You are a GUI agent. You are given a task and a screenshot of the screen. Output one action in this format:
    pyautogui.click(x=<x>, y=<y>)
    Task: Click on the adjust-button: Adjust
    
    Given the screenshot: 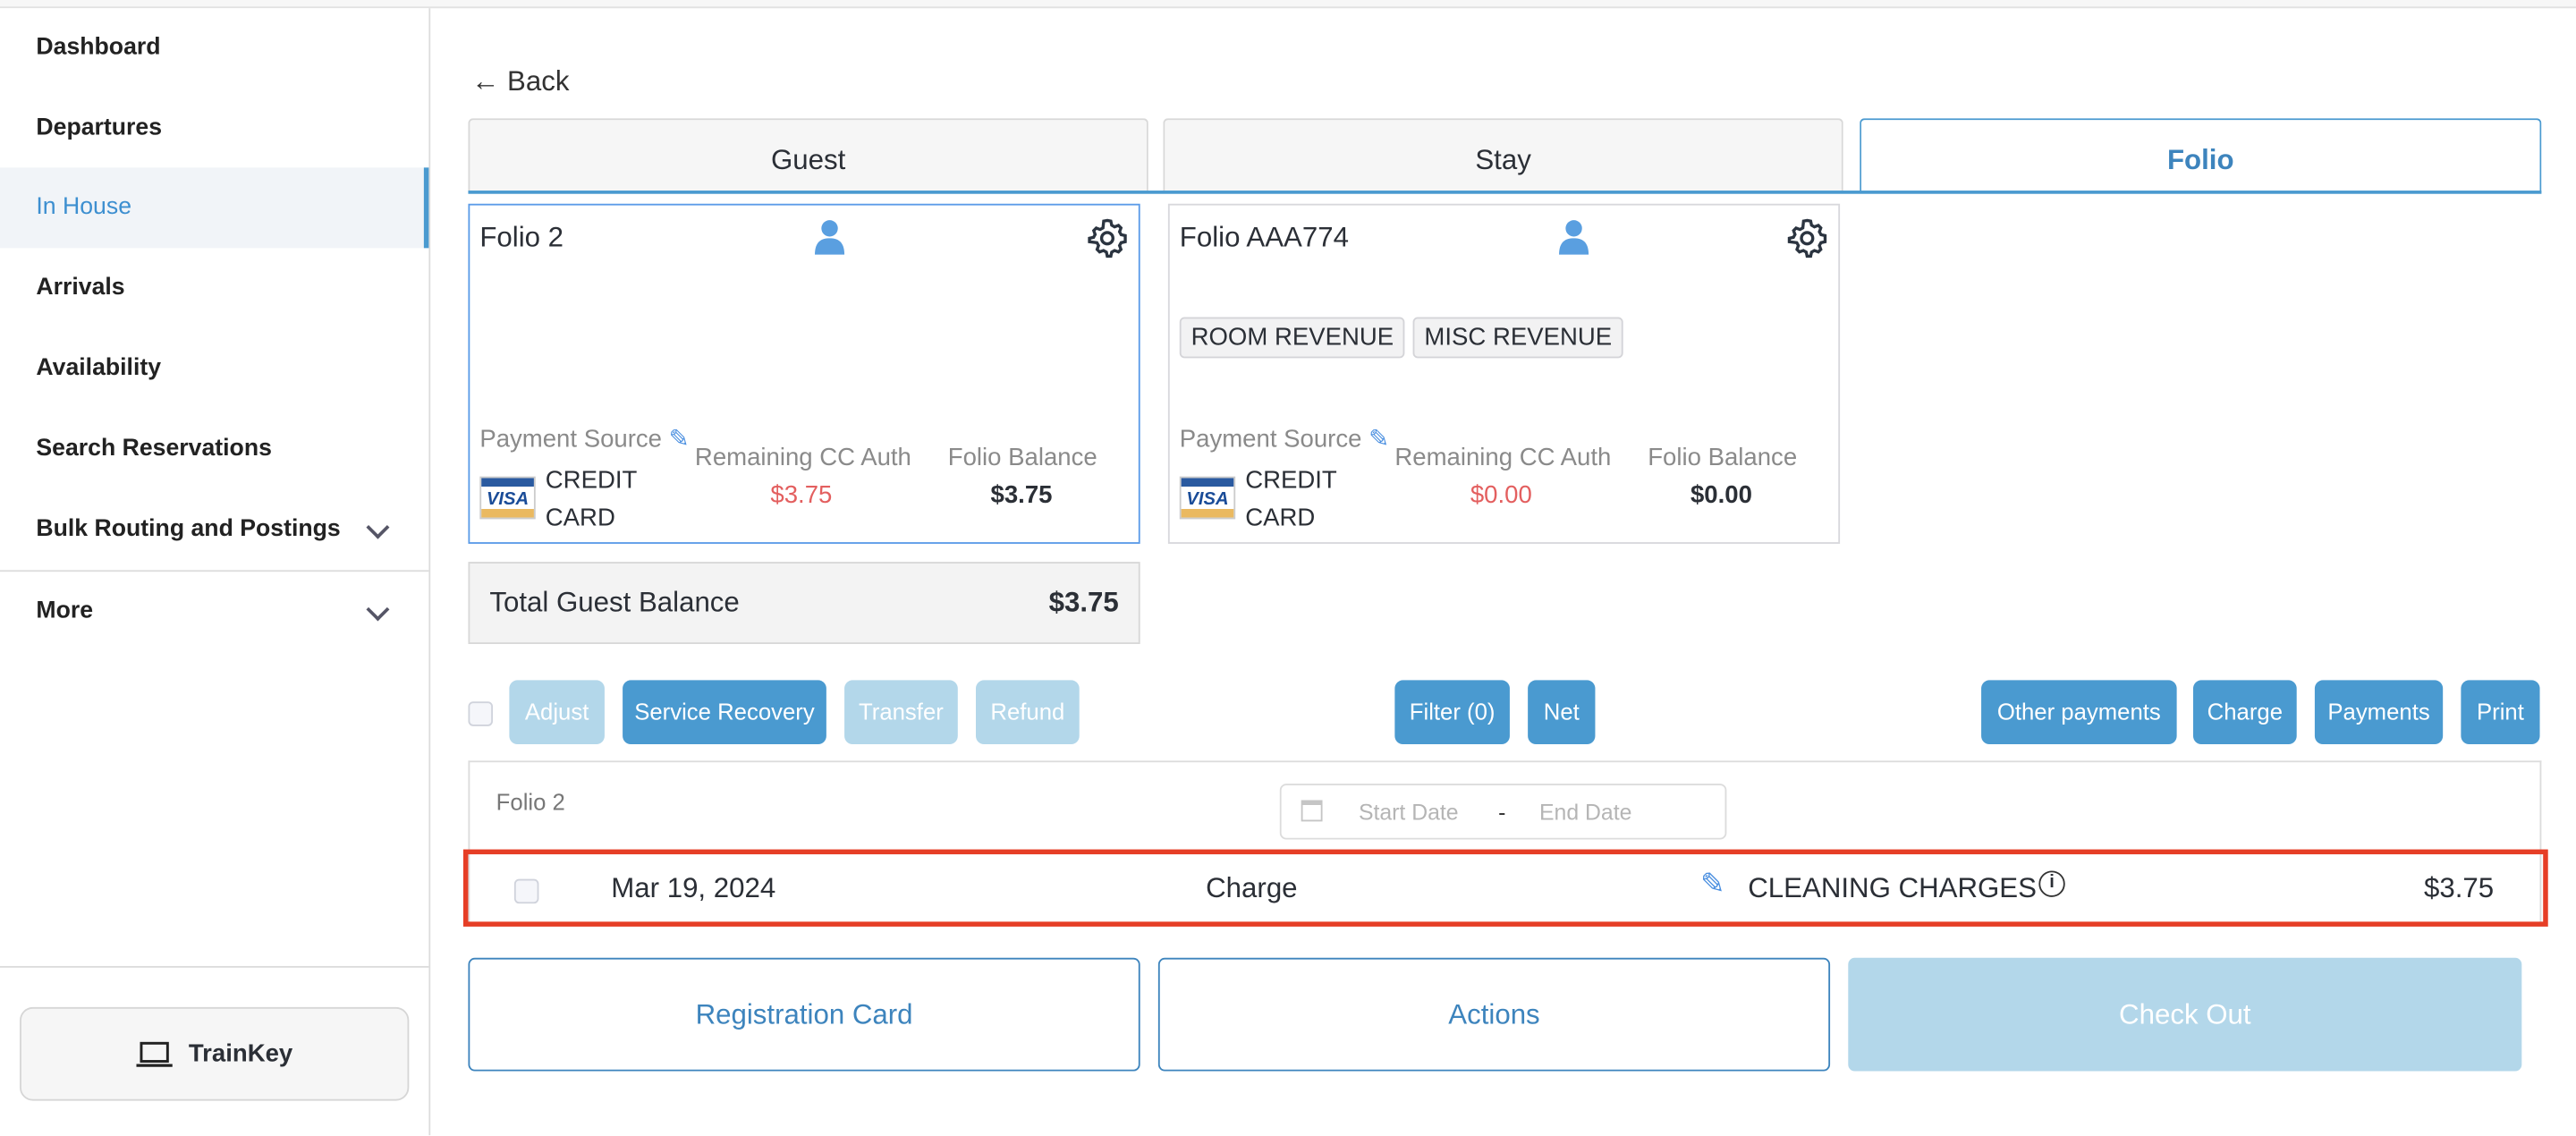 What is the action you would take?
    pyautogui.click(x=557, y=712)
    